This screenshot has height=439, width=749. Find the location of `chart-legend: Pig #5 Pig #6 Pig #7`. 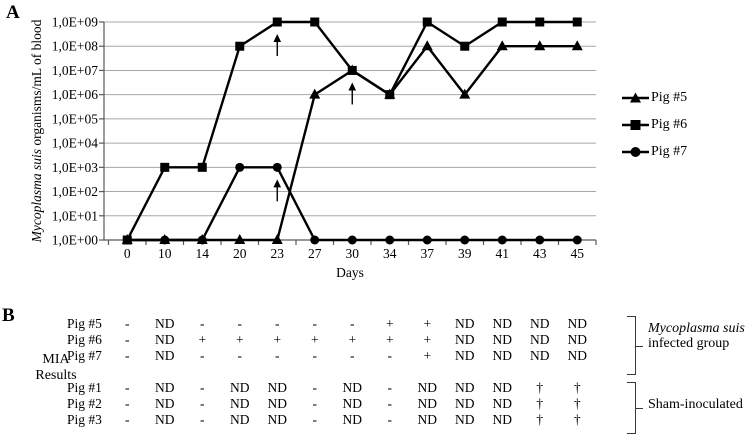

chart-legend: Pig #5 Pig #6 Pig #7 is located at coordinates (654, 124).